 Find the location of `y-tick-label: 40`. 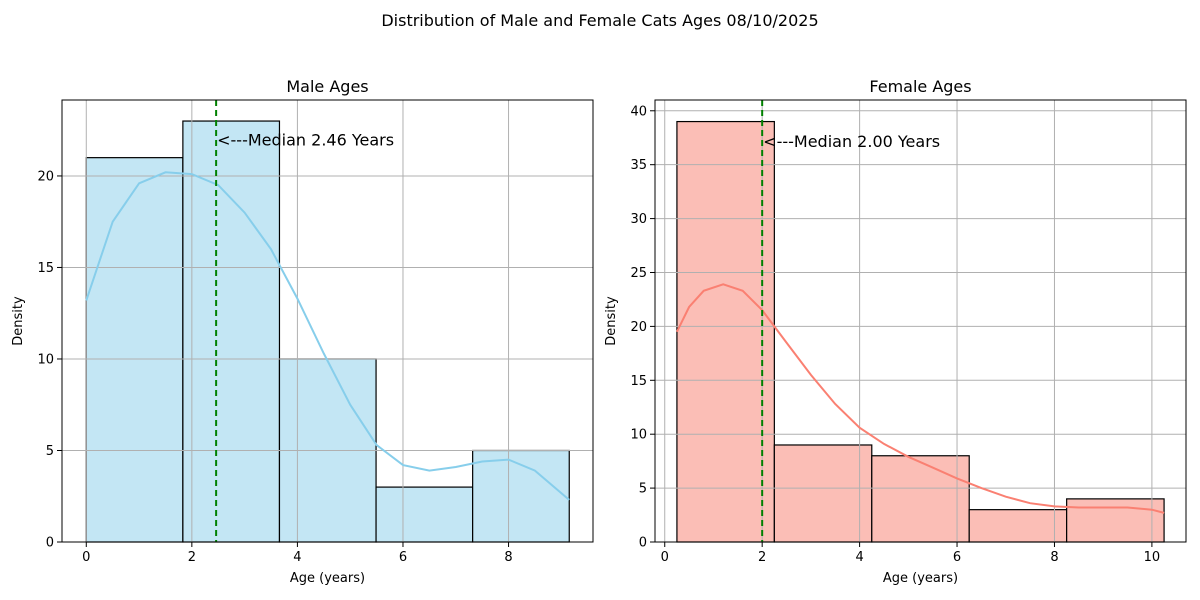

y-tick-label: 40 is located at coordinates (638, 111).